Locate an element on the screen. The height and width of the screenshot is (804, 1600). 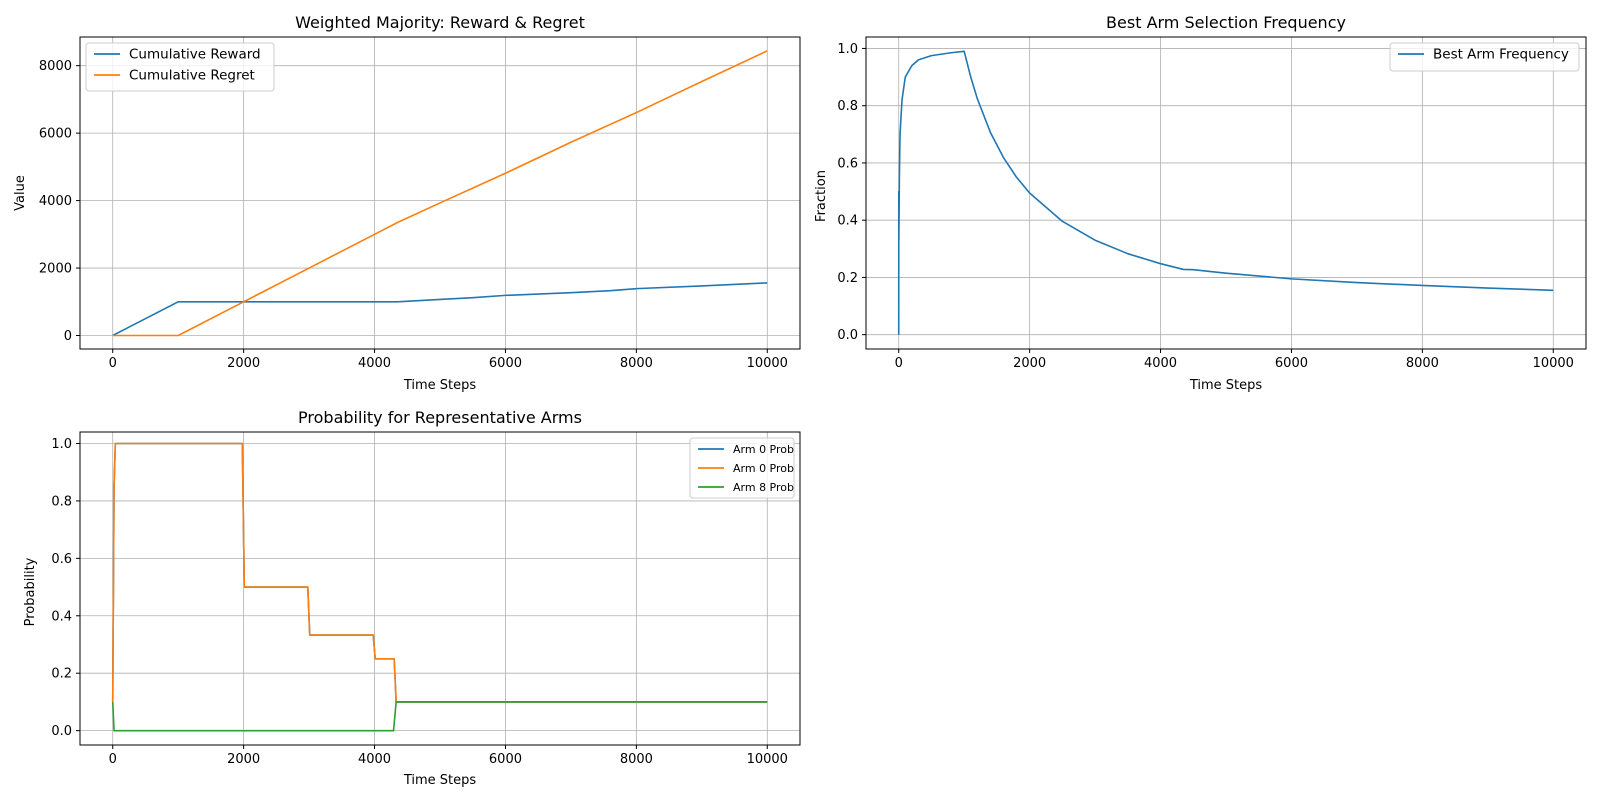
legend: Arm 0 Prob Arm 0 Prob Arm 8 Prob is located at coordinates (742, 468).